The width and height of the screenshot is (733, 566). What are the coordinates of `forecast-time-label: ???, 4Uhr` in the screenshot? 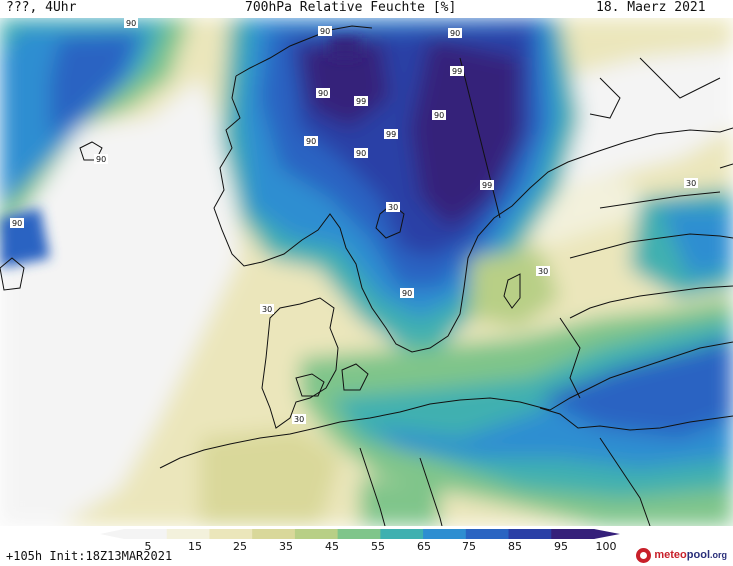 It's located at (41, 7).